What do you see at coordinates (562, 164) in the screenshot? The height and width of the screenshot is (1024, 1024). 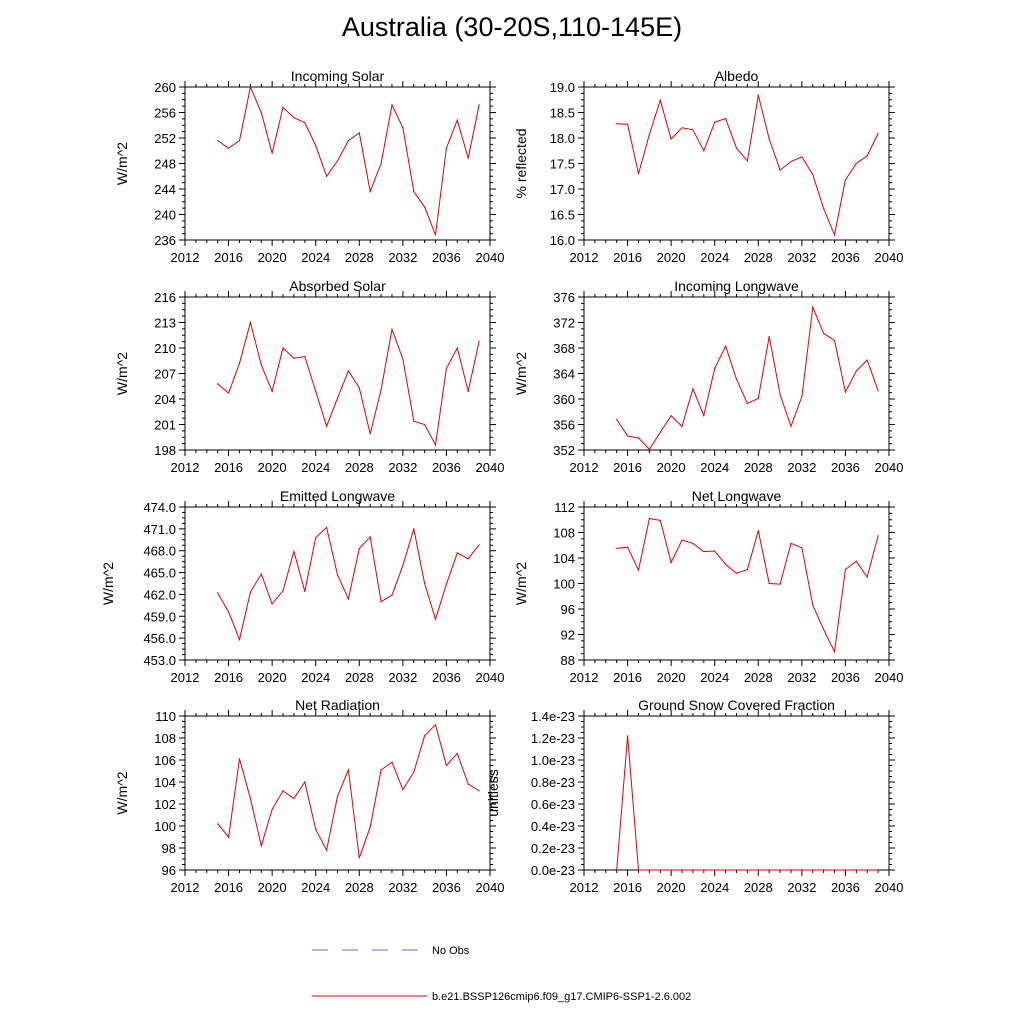 I see `y-tick-label: 17.5` at bounding box center [562, 164].